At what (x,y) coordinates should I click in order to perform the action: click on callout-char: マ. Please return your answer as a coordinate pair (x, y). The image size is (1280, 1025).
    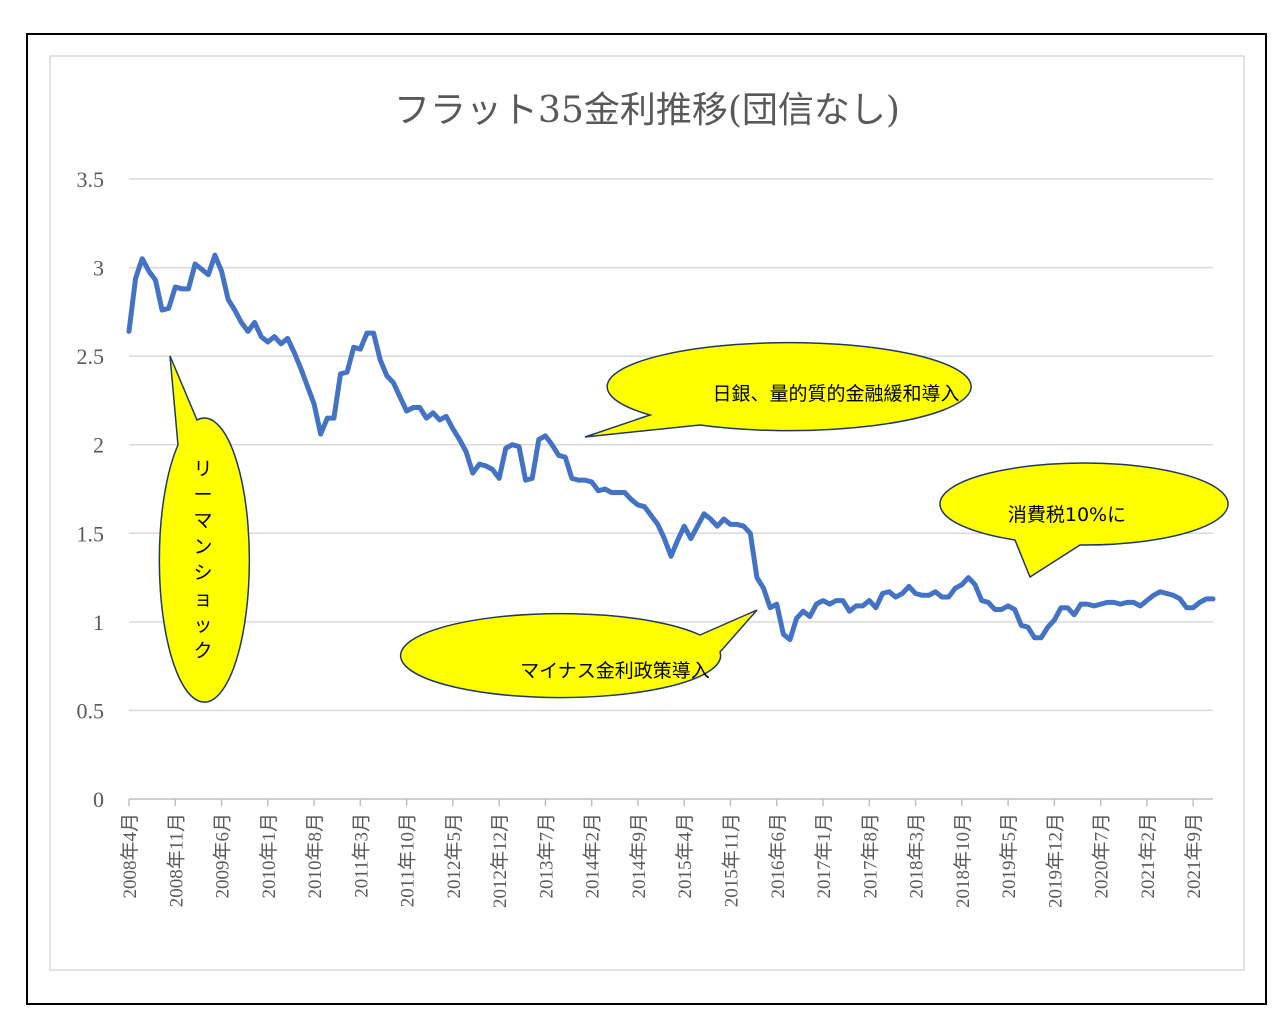
    Looking at the image, I should click on (202, 521).